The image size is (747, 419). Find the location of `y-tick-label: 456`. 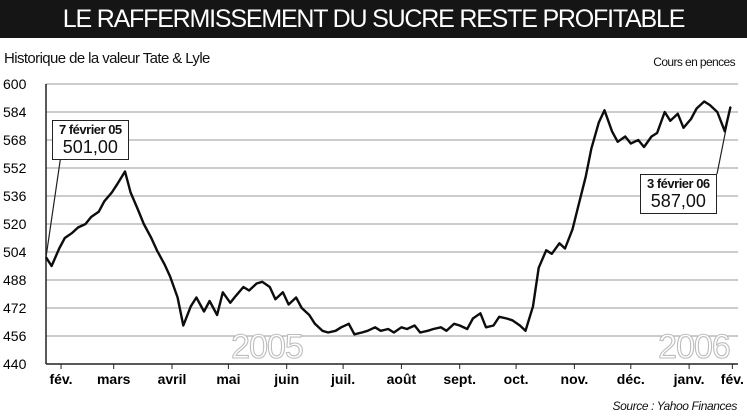

y-tick-label: 456 is located at coordinates (15, 336).